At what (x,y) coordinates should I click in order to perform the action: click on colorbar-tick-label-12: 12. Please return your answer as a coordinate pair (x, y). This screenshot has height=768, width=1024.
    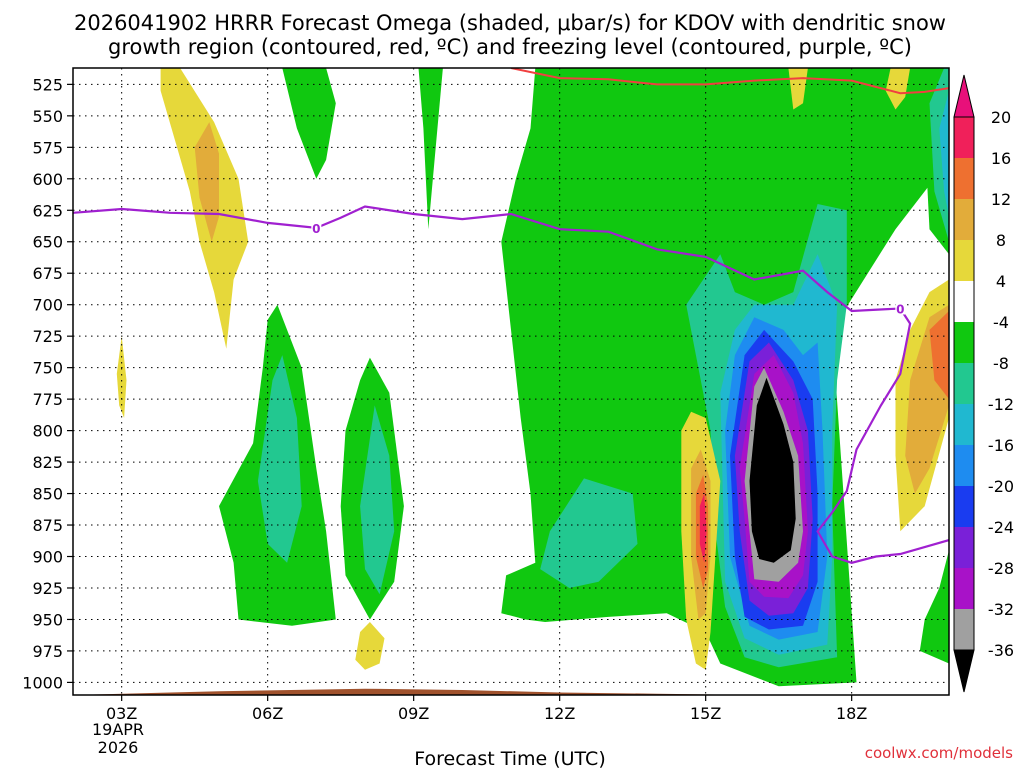
    Looking at the image, I should click on (1001, 199).